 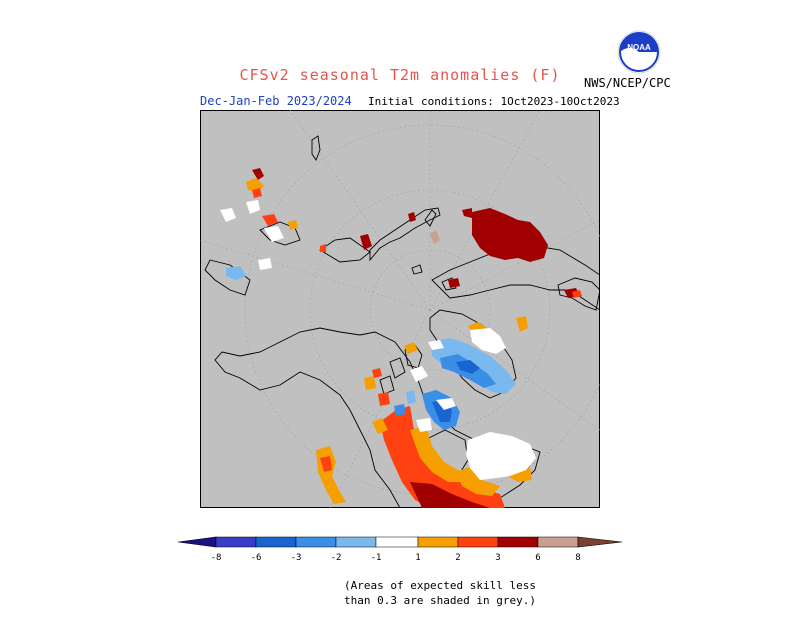 I want to click on svg-text: NOAA, so click(x=639, y=47).